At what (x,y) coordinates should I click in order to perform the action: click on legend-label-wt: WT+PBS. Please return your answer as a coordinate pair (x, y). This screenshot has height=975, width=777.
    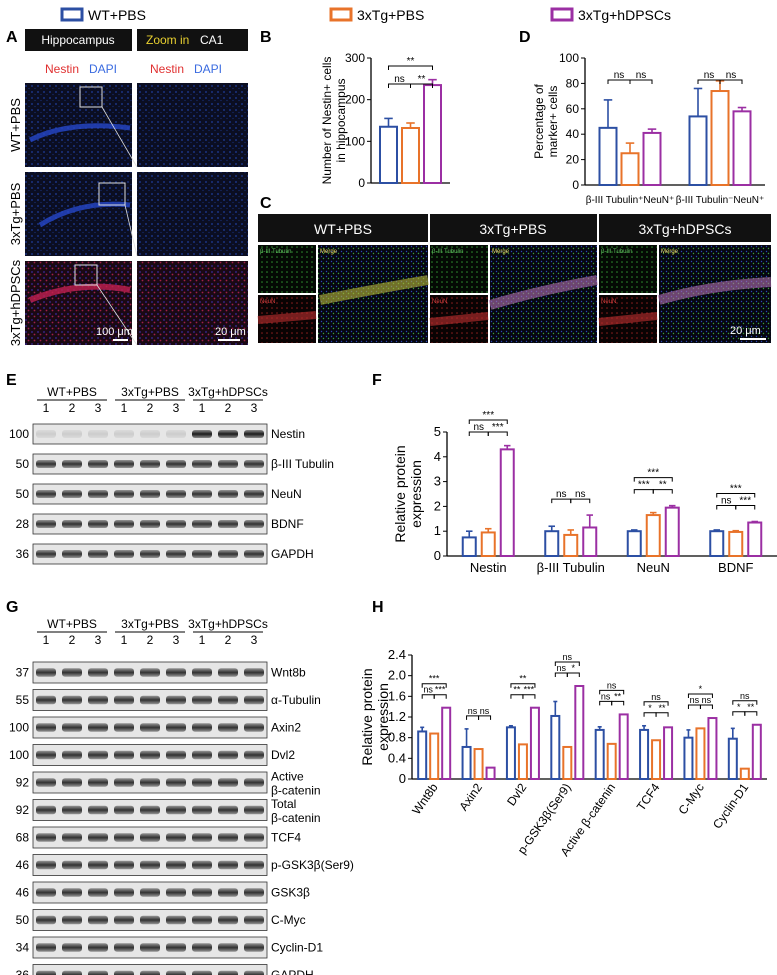
    Looking at the image, I should click on (117, 15).